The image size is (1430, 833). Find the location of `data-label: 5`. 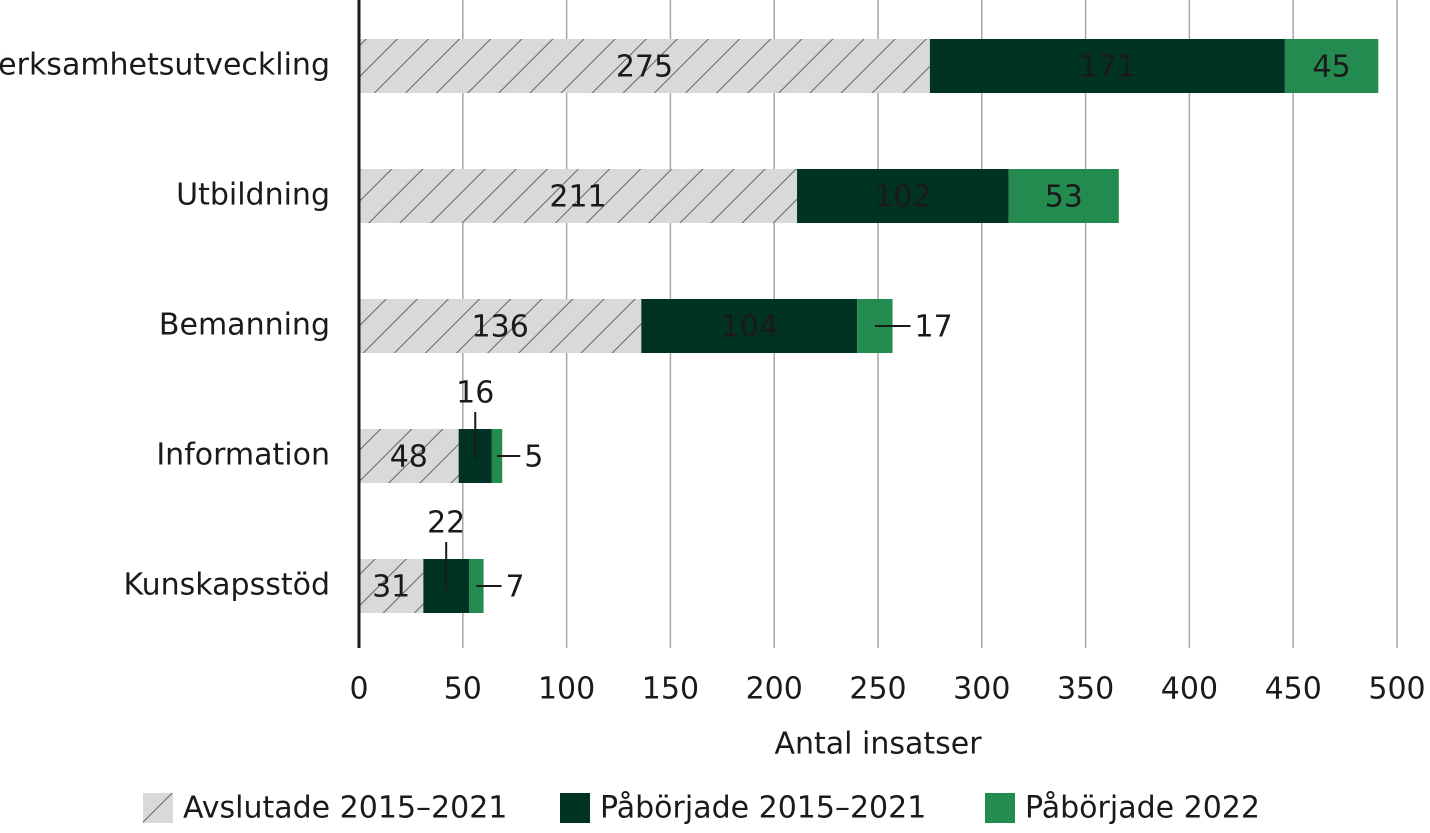

data-label: 5 is located at coordinates (533, 457).